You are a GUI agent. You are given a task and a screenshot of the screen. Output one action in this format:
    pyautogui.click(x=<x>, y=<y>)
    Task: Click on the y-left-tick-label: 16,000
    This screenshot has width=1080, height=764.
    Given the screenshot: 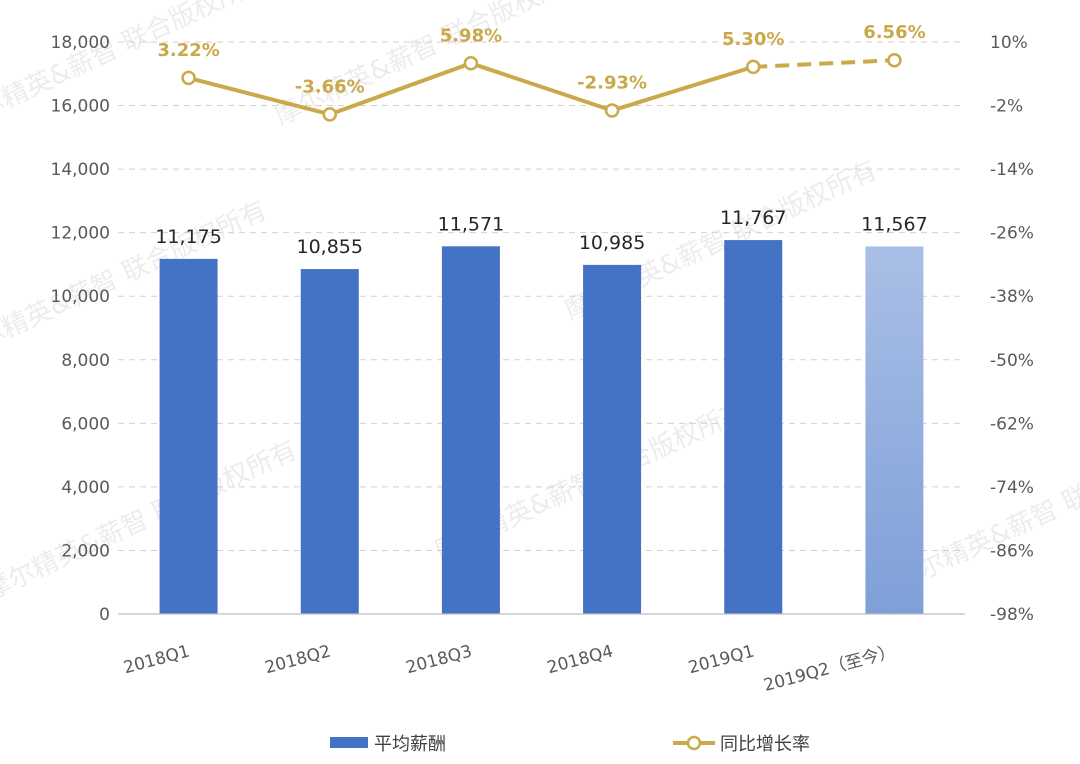 What is the action you would take?
    pyautogui.click(x=80, y=107)
    